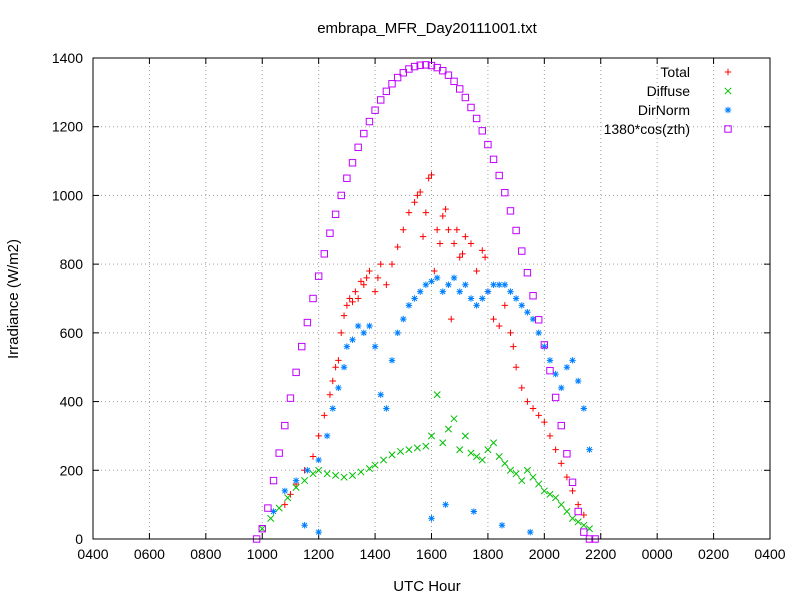 This screenshot has height=600, width=800. I want to click on legend-label: 1380*cos(zth), so click(647, 129).